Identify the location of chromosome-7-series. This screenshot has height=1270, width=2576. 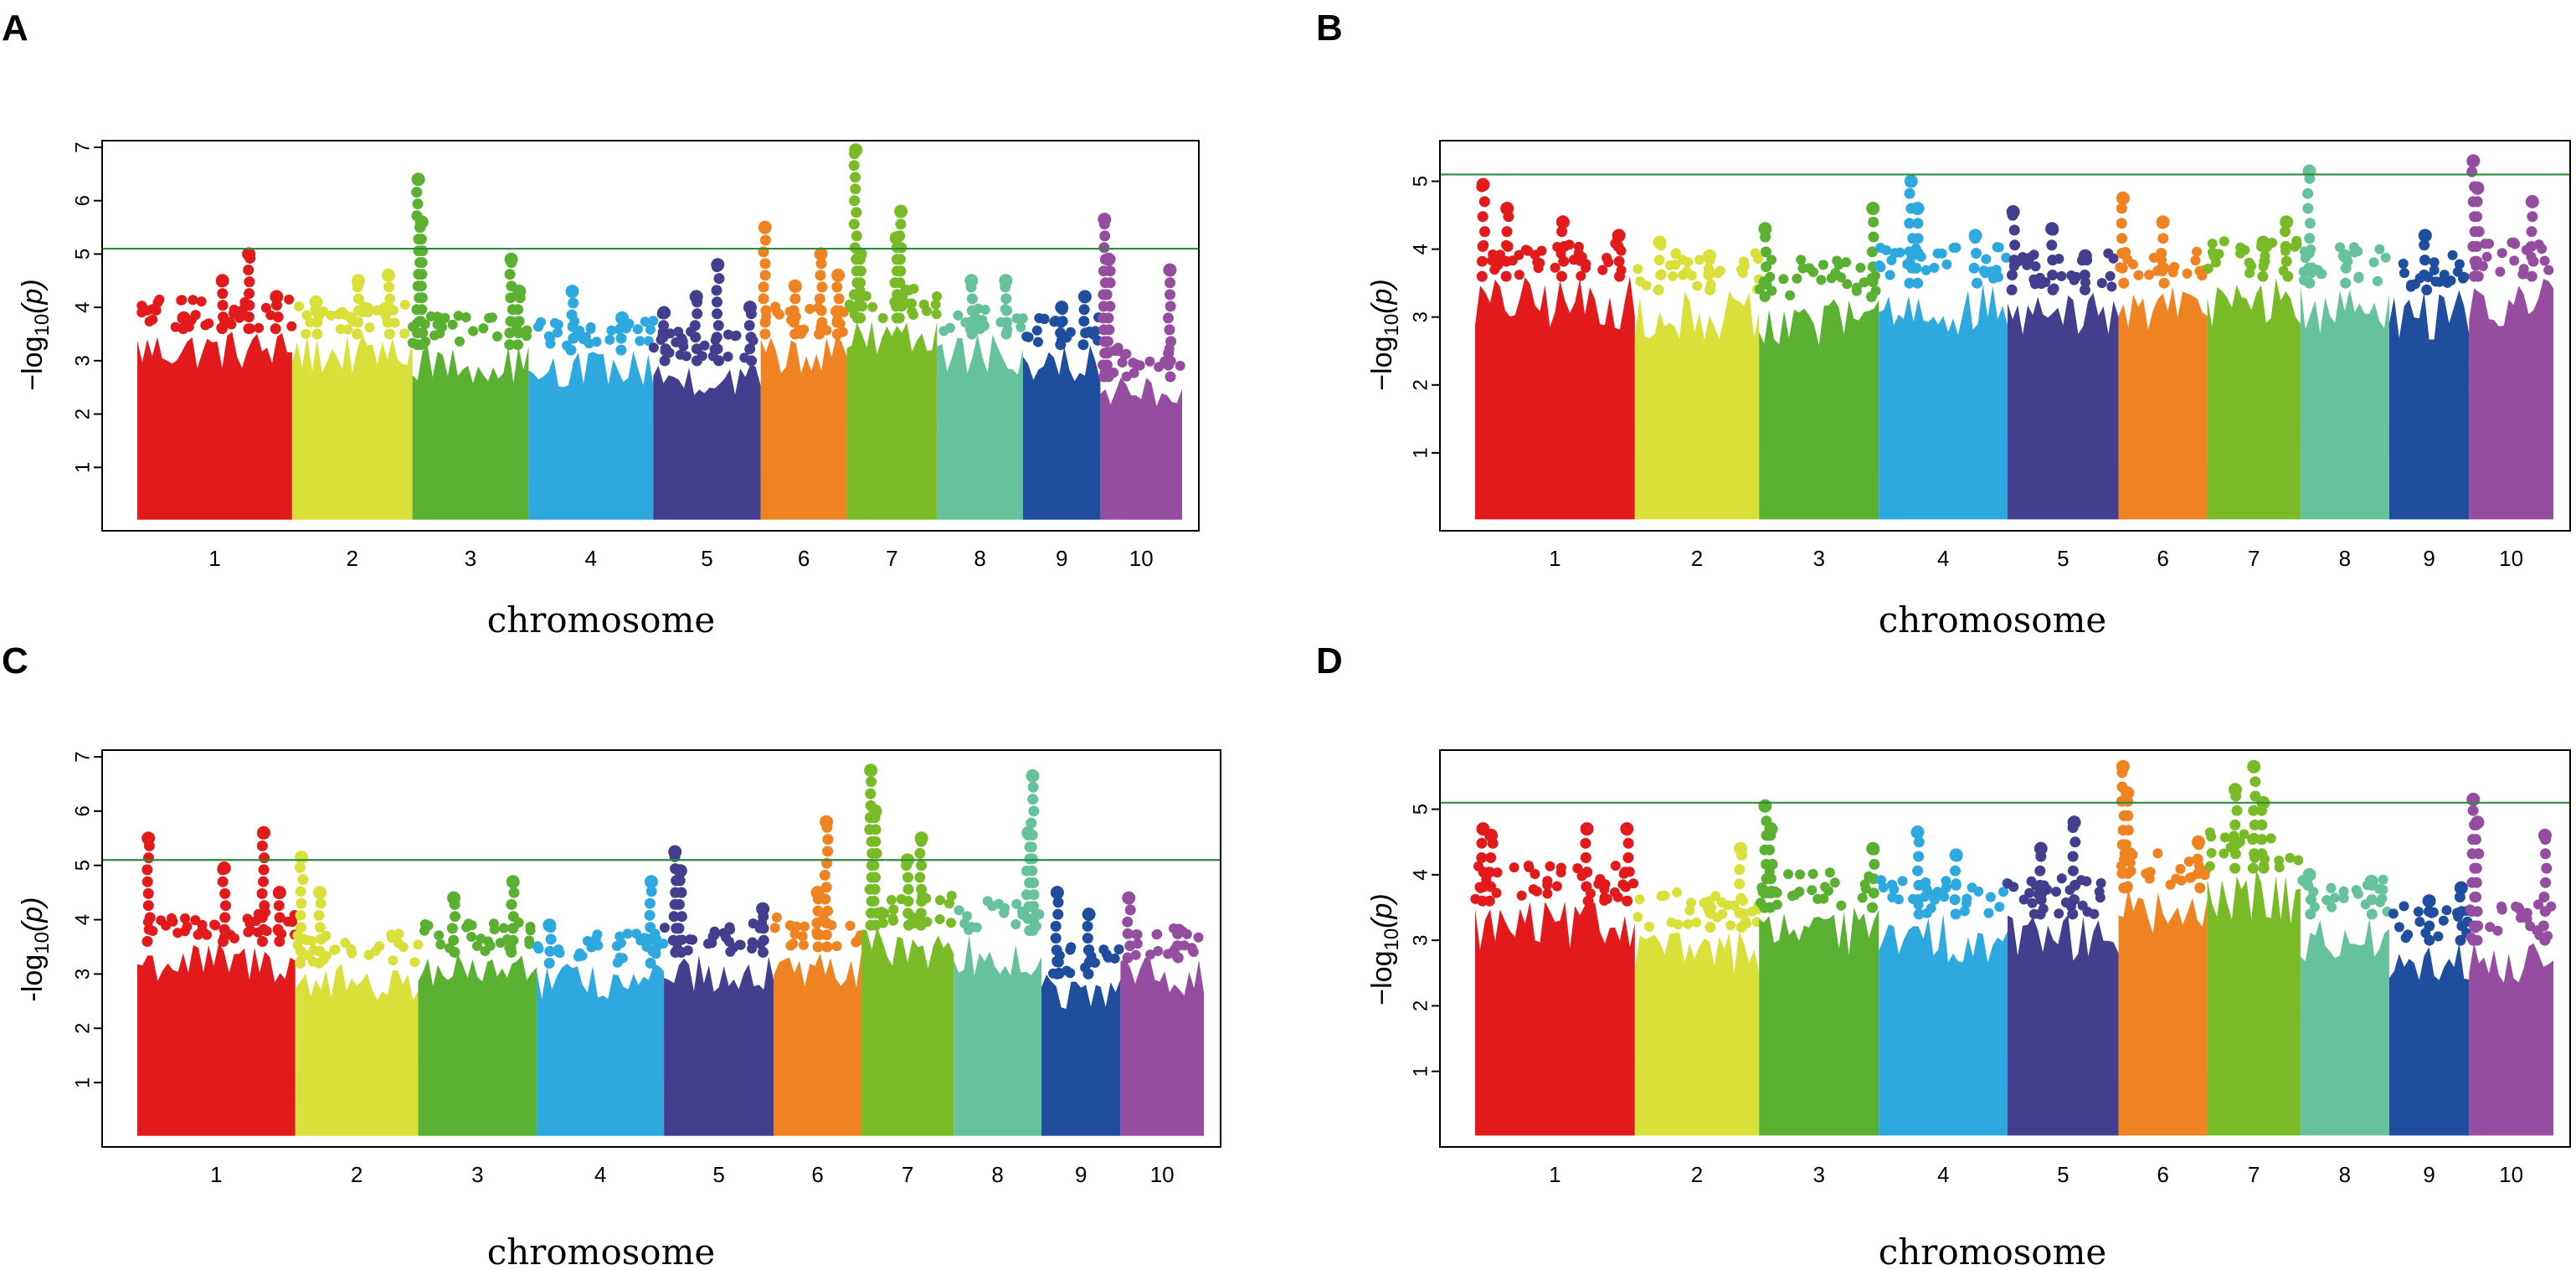
(909, 950).